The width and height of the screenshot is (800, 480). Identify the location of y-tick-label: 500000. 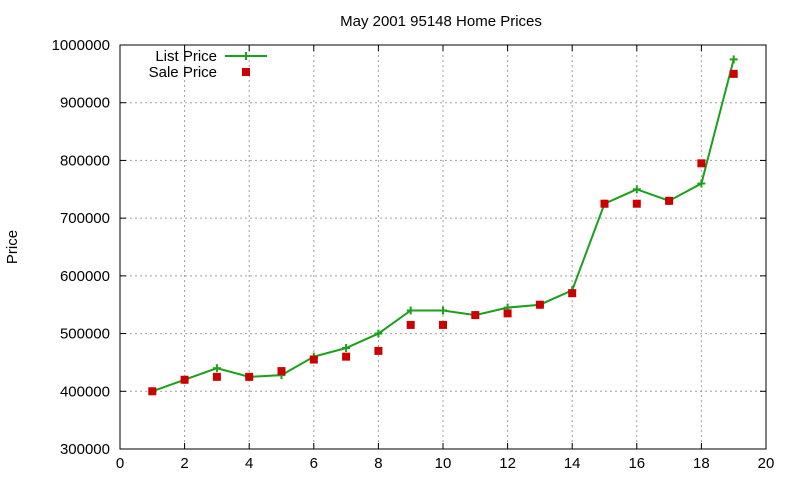
(85, 334).